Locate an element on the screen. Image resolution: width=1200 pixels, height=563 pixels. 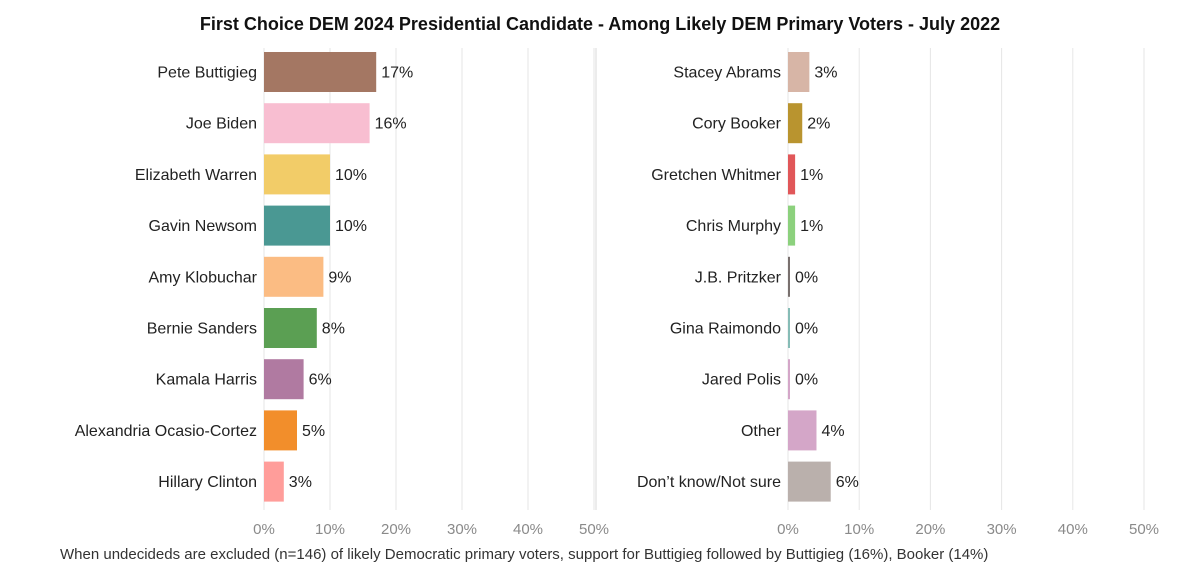
category-label: Cory Booker is located at coordinates (737, 124).